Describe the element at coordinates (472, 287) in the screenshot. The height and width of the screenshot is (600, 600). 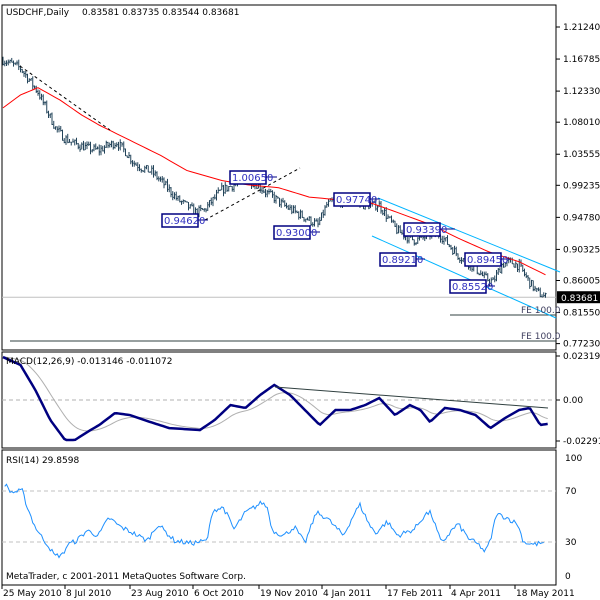
I see `annotation-label: 0.85520` at that location.